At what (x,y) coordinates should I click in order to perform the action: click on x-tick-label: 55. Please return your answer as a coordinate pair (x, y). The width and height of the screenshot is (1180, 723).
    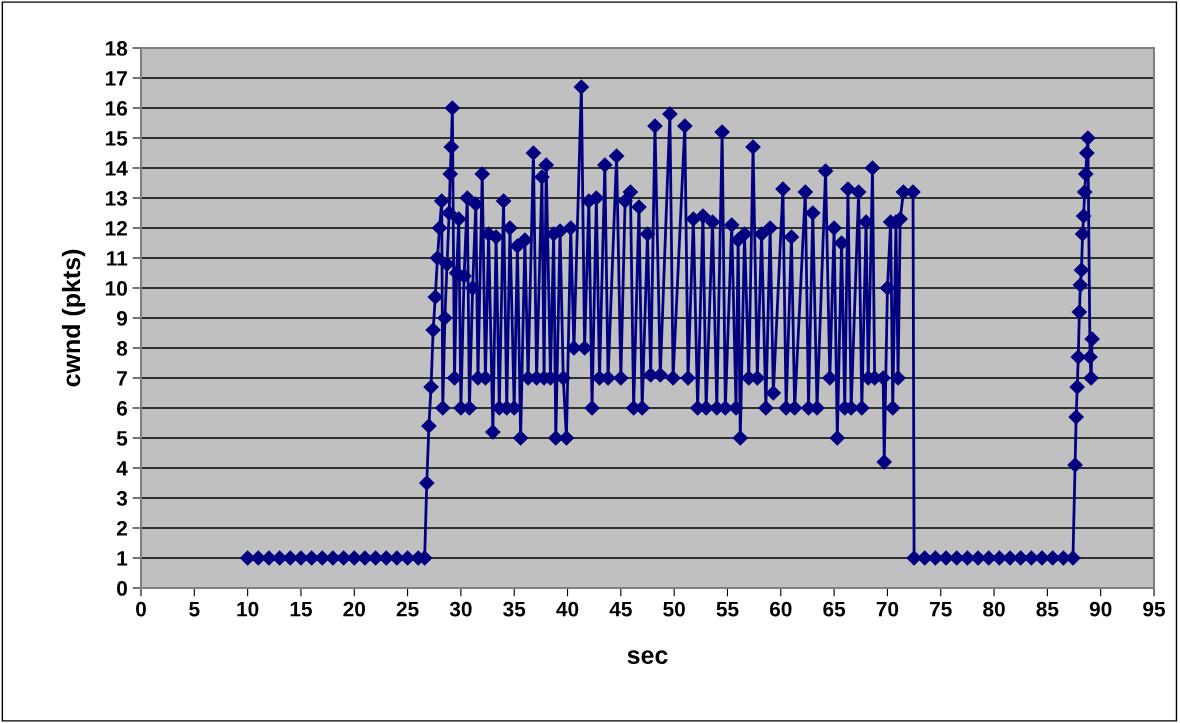
    Looking at the image, I should click on (727, 609).